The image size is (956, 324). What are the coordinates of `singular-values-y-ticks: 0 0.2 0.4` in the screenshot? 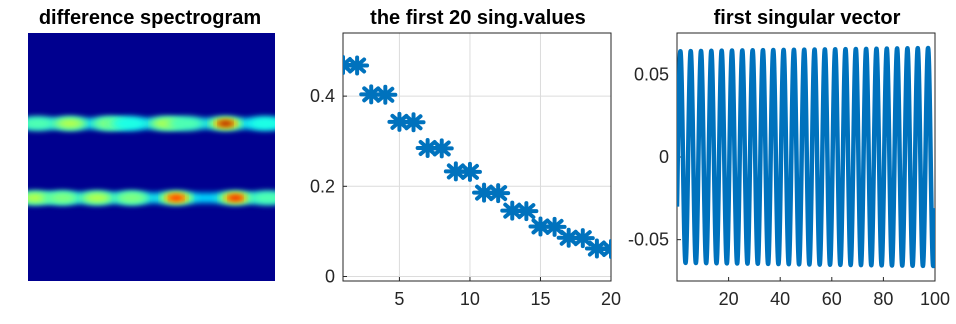 It's located at (328, 186).